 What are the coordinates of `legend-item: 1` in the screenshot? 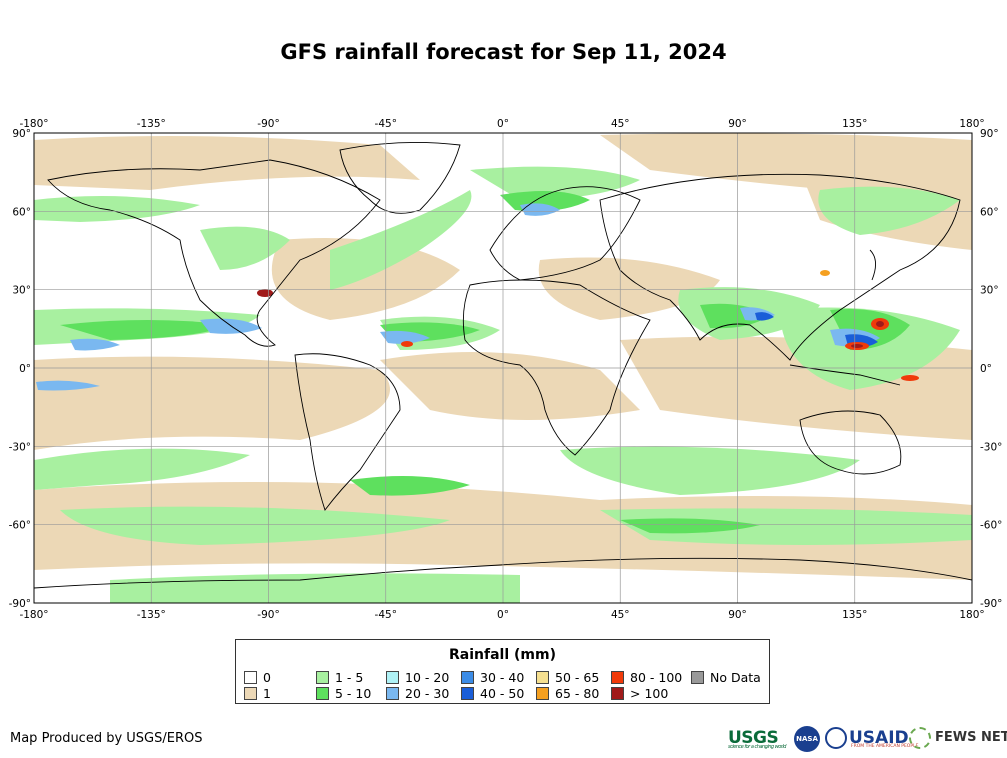 It's located at (257, 694).